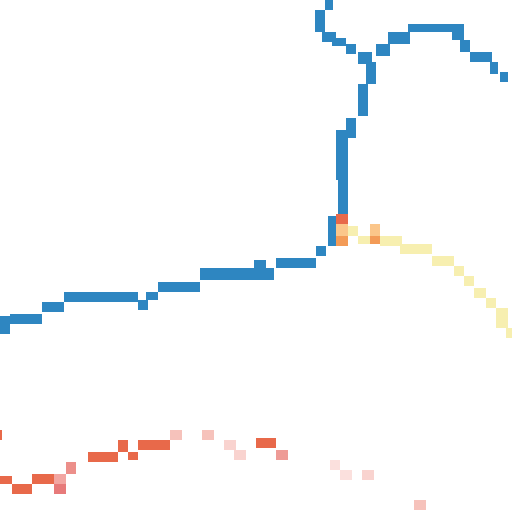 The image size is (512, 512). I want to click on route-orange-junction, so click(358, 230).